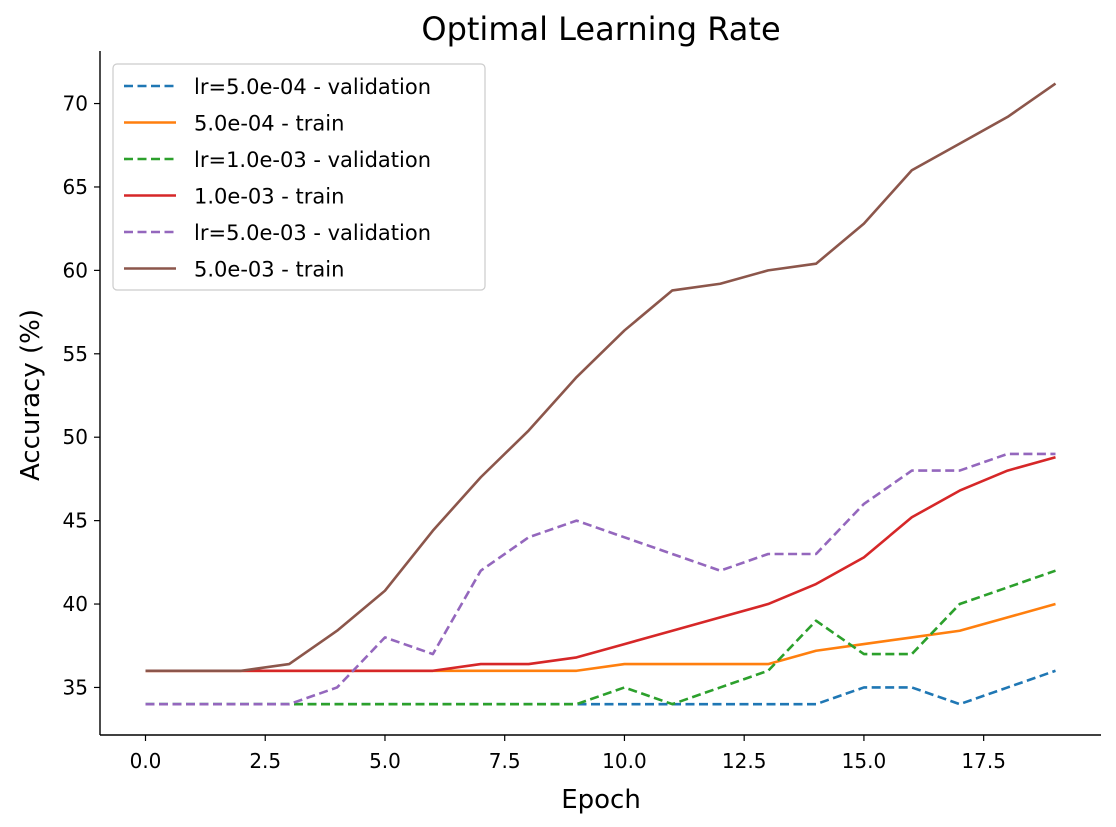  Describe the element at coordinates (81, 395) in the screenshot. I see `y-ticks: 35 40 45 50 55 60 65 70` at that location.